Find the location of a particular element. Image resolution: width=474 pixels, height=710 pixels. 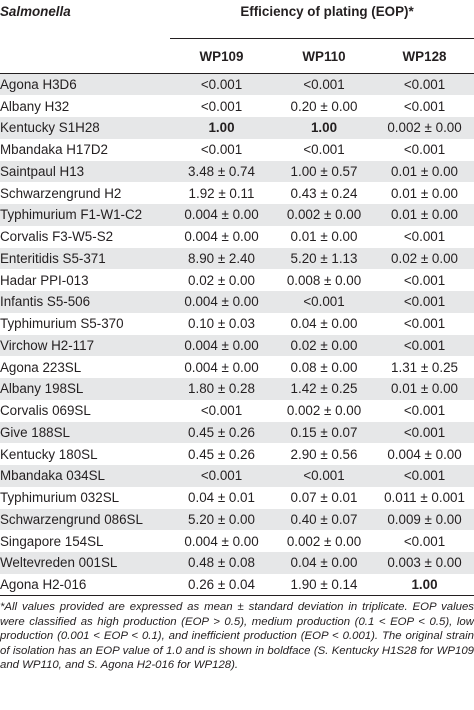

wp110-value-cell: 0.02 ± 0.00 is located at coordinates (324, 345).